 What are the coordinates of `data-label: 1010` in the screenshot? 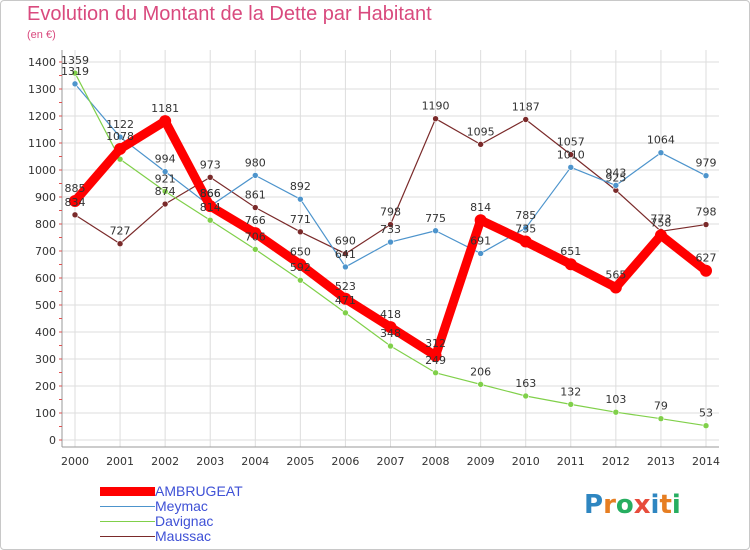 It's located at (571, 154).